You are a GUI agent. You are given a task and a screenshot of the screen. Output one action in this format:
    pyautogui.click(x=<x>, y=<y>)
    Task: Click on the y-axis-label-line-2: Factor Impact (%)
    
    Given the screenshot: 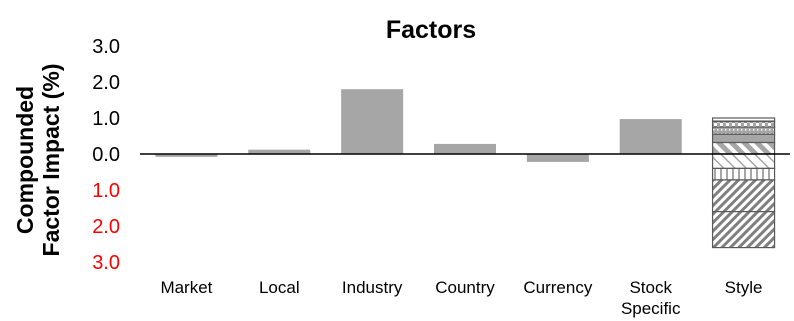 What is the action you would take?
    pyautogui.click(x=51, y=160)
    